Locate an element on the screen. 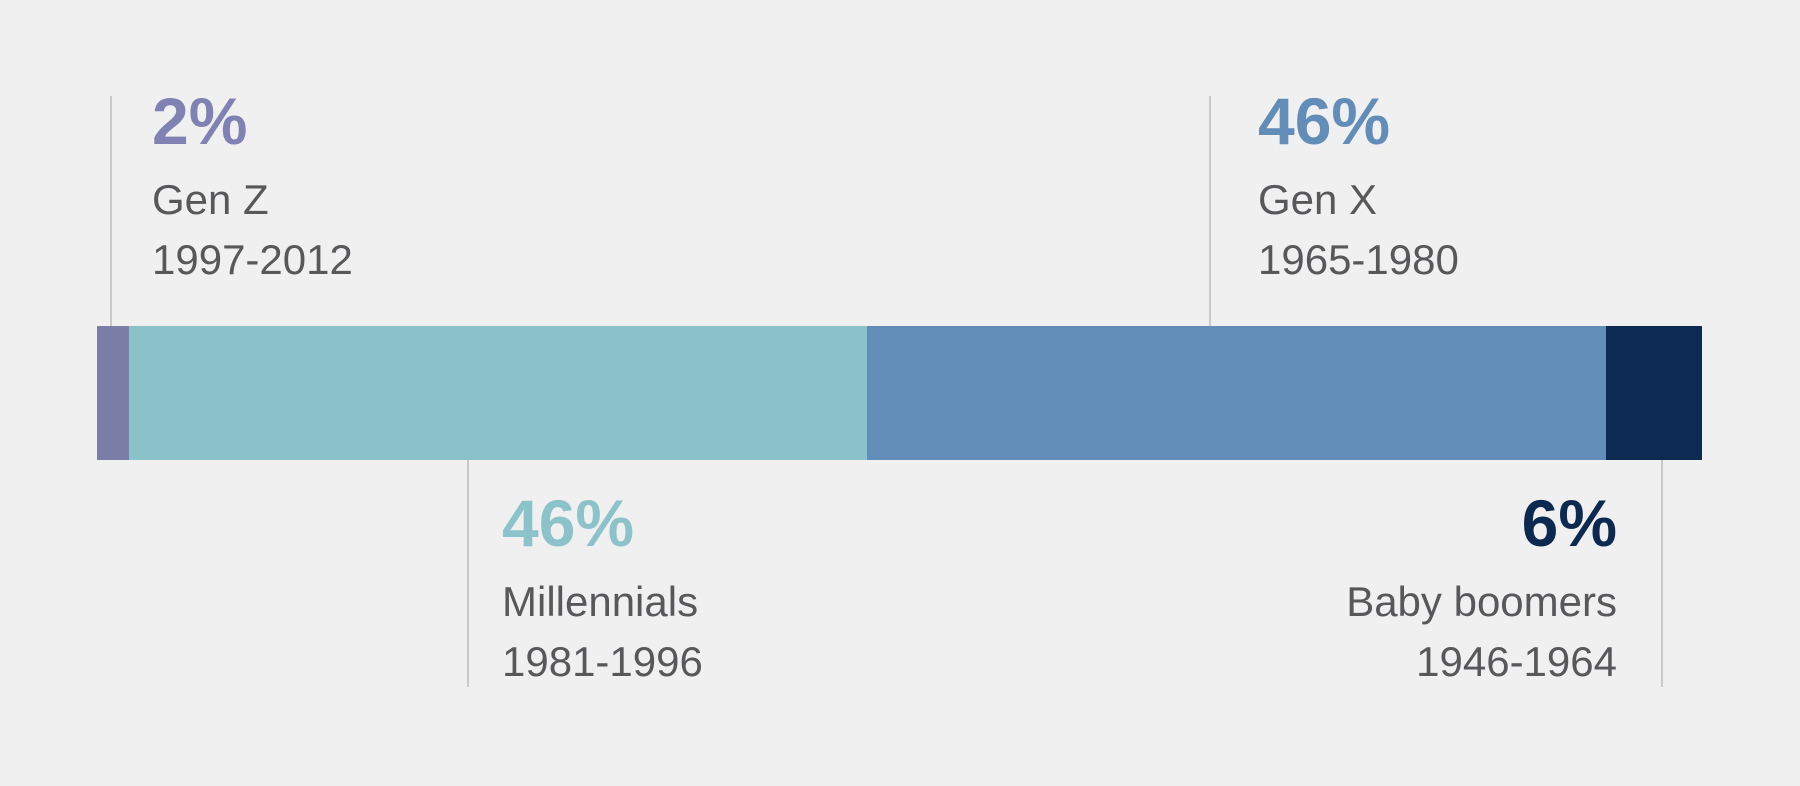 The width and height of the screenshot is (1800, 786). baby-boomers-percentage: 6% is located at coordinates (1569, 523).